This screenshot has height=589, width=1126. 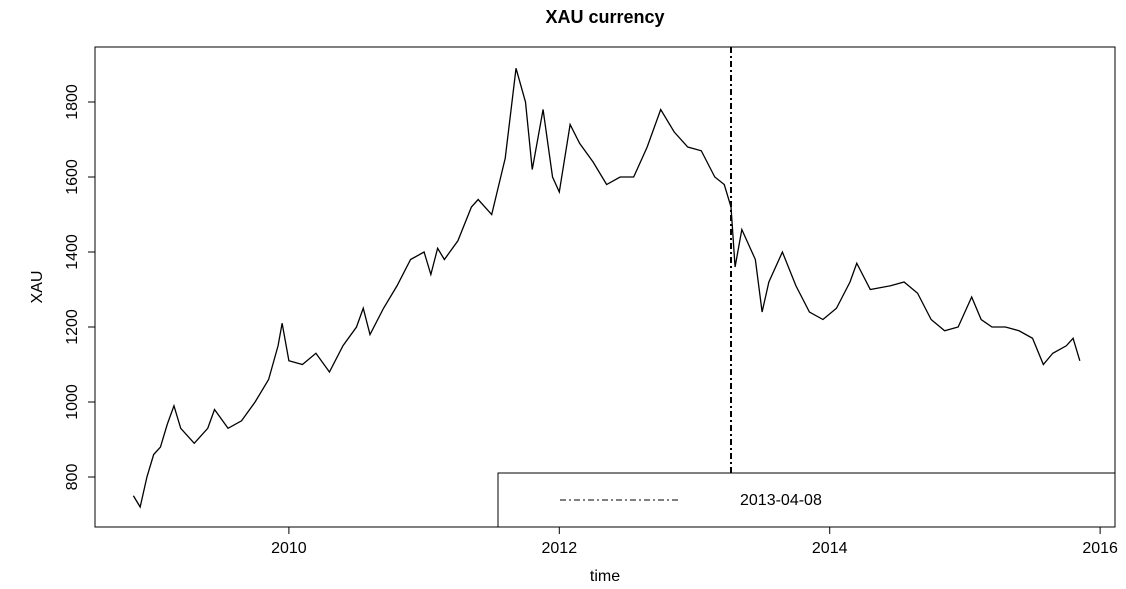 What do you see at coordinates (37, 287) in the screenshot?
I see `y-axis-label: XAU` at bounding box center [37, 287].